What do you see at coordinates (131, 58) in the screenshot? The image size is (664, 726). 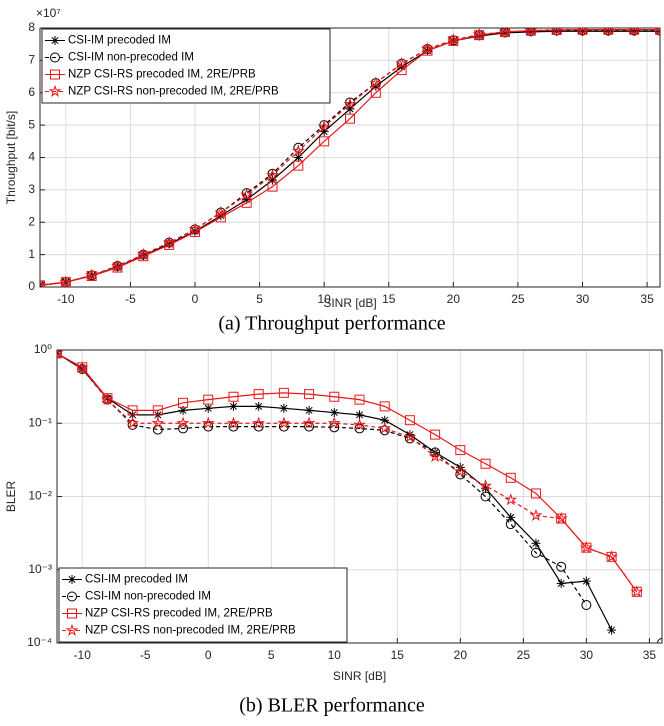 I see `legend-label: CSI-IM non-precoded IM` at bounding box center [131, 58].